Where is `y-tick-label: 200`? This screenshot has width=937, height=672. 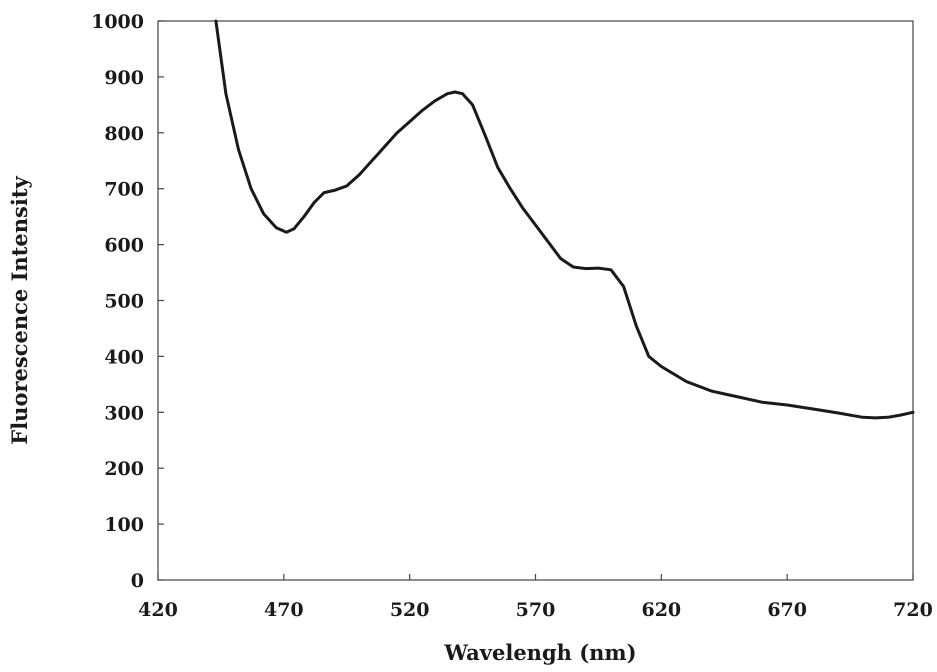
y-tick-label: 200 is located at coordinates (124, 469).